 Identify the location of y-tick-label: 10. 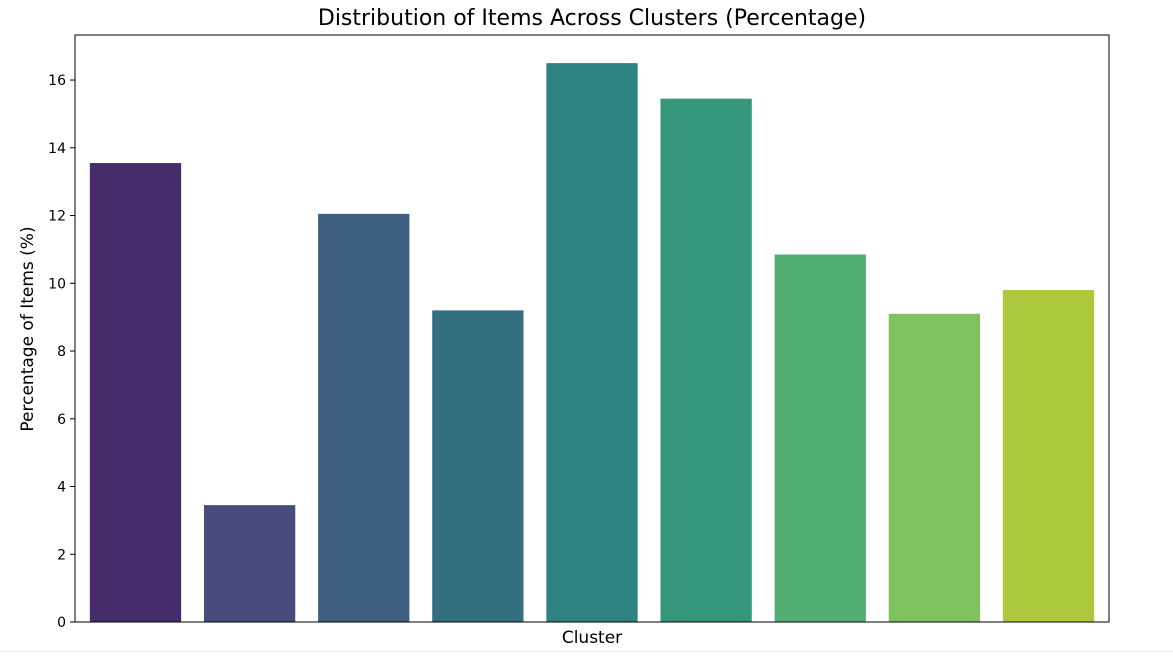
(57, 284).